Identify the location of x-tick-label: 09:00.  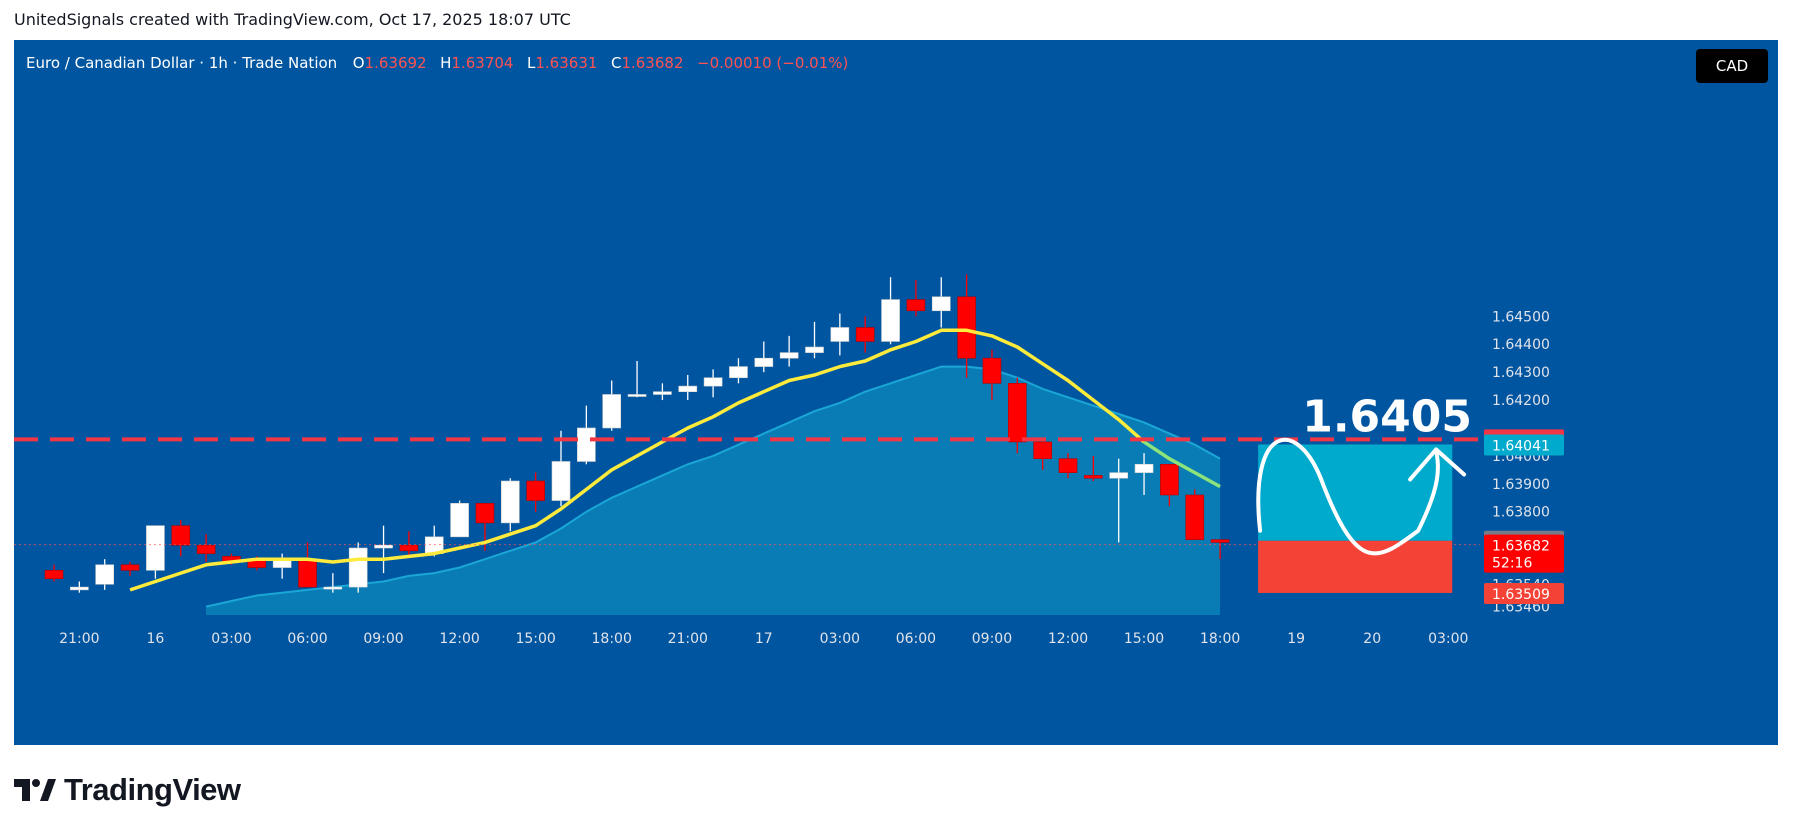
(992, 639).